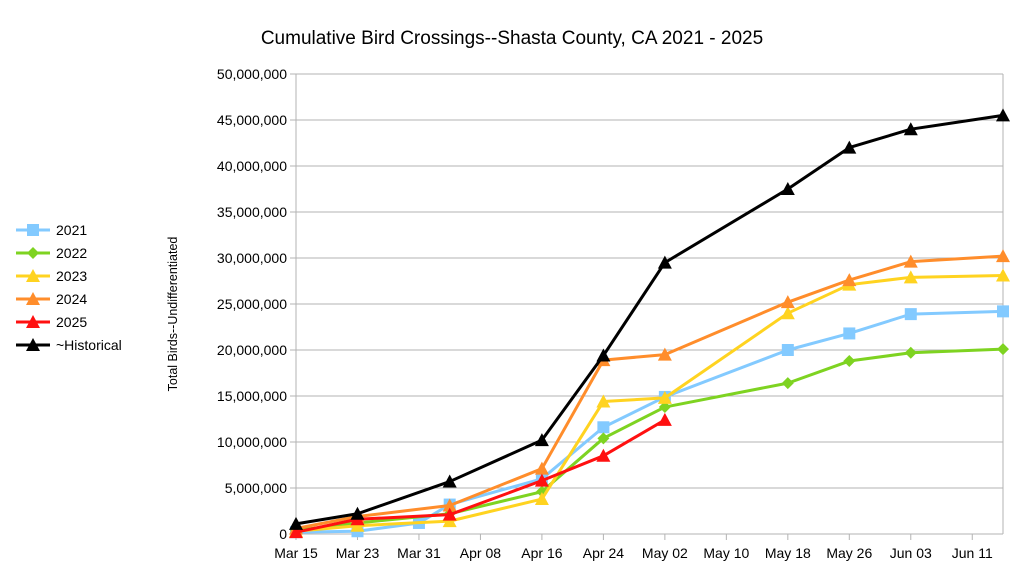  Describe the element at coordinates (419, 553) in the screenshot. I see `x-tick-label: Mar 31` at that location.